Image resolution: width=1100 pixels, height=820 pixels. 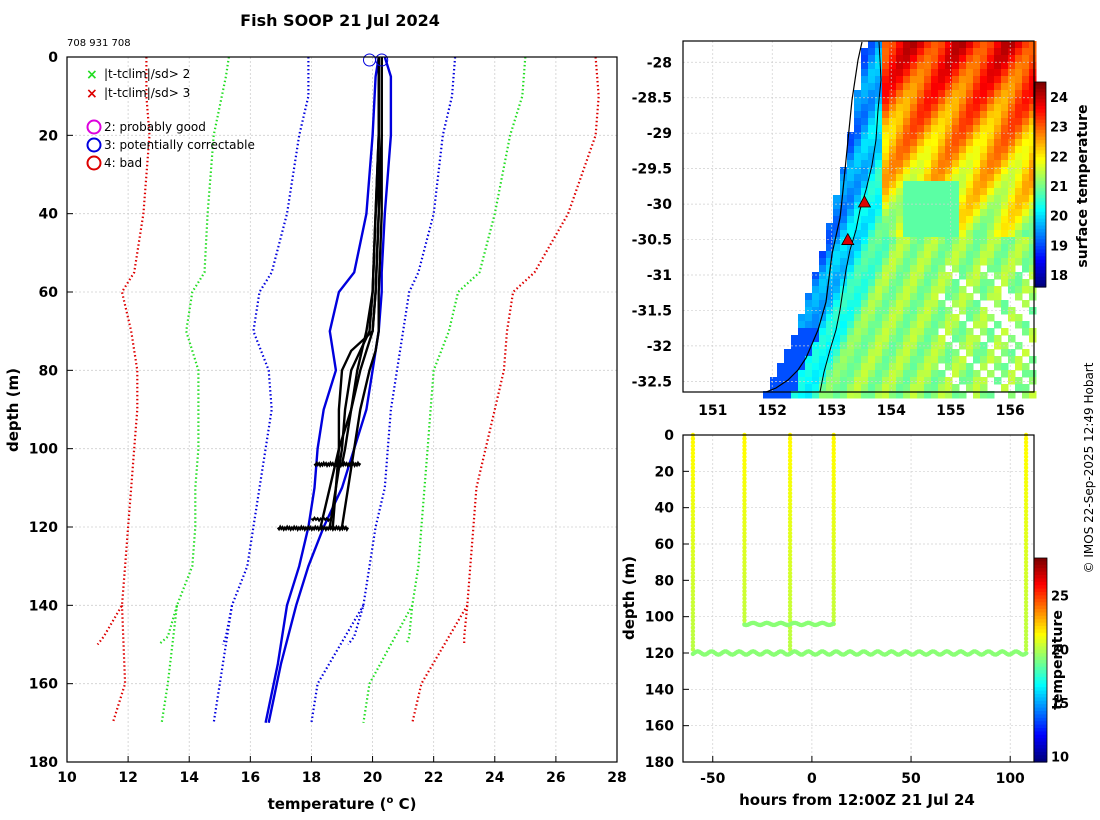 I want to click on map-y-tick-label: -29.5, so click(x=652, y=170).